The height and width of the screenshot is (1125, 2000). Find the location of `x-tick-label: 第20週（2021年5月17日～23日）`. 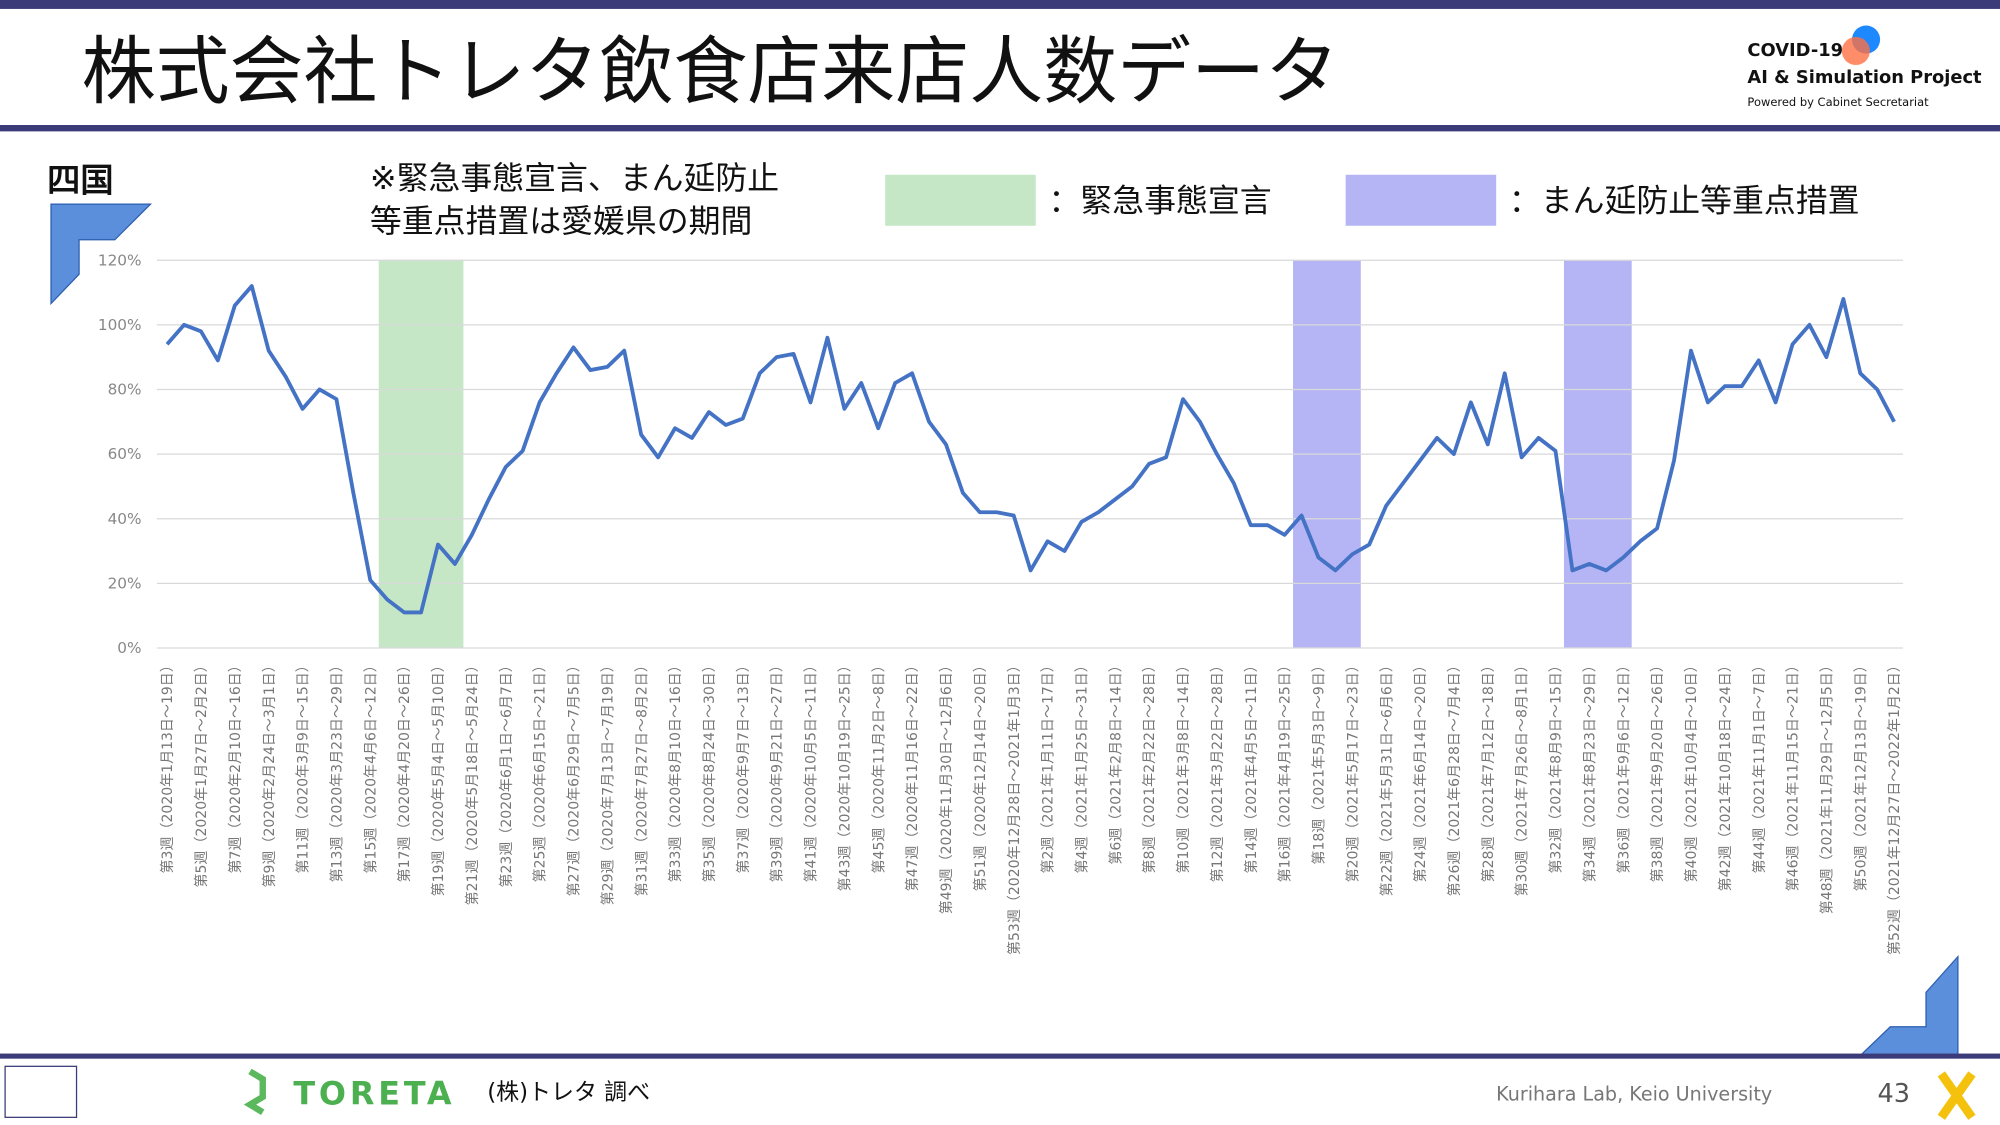

x-tick-label: 第20週（2021年5月17日～23日） is located at coordinates (1352, 770).